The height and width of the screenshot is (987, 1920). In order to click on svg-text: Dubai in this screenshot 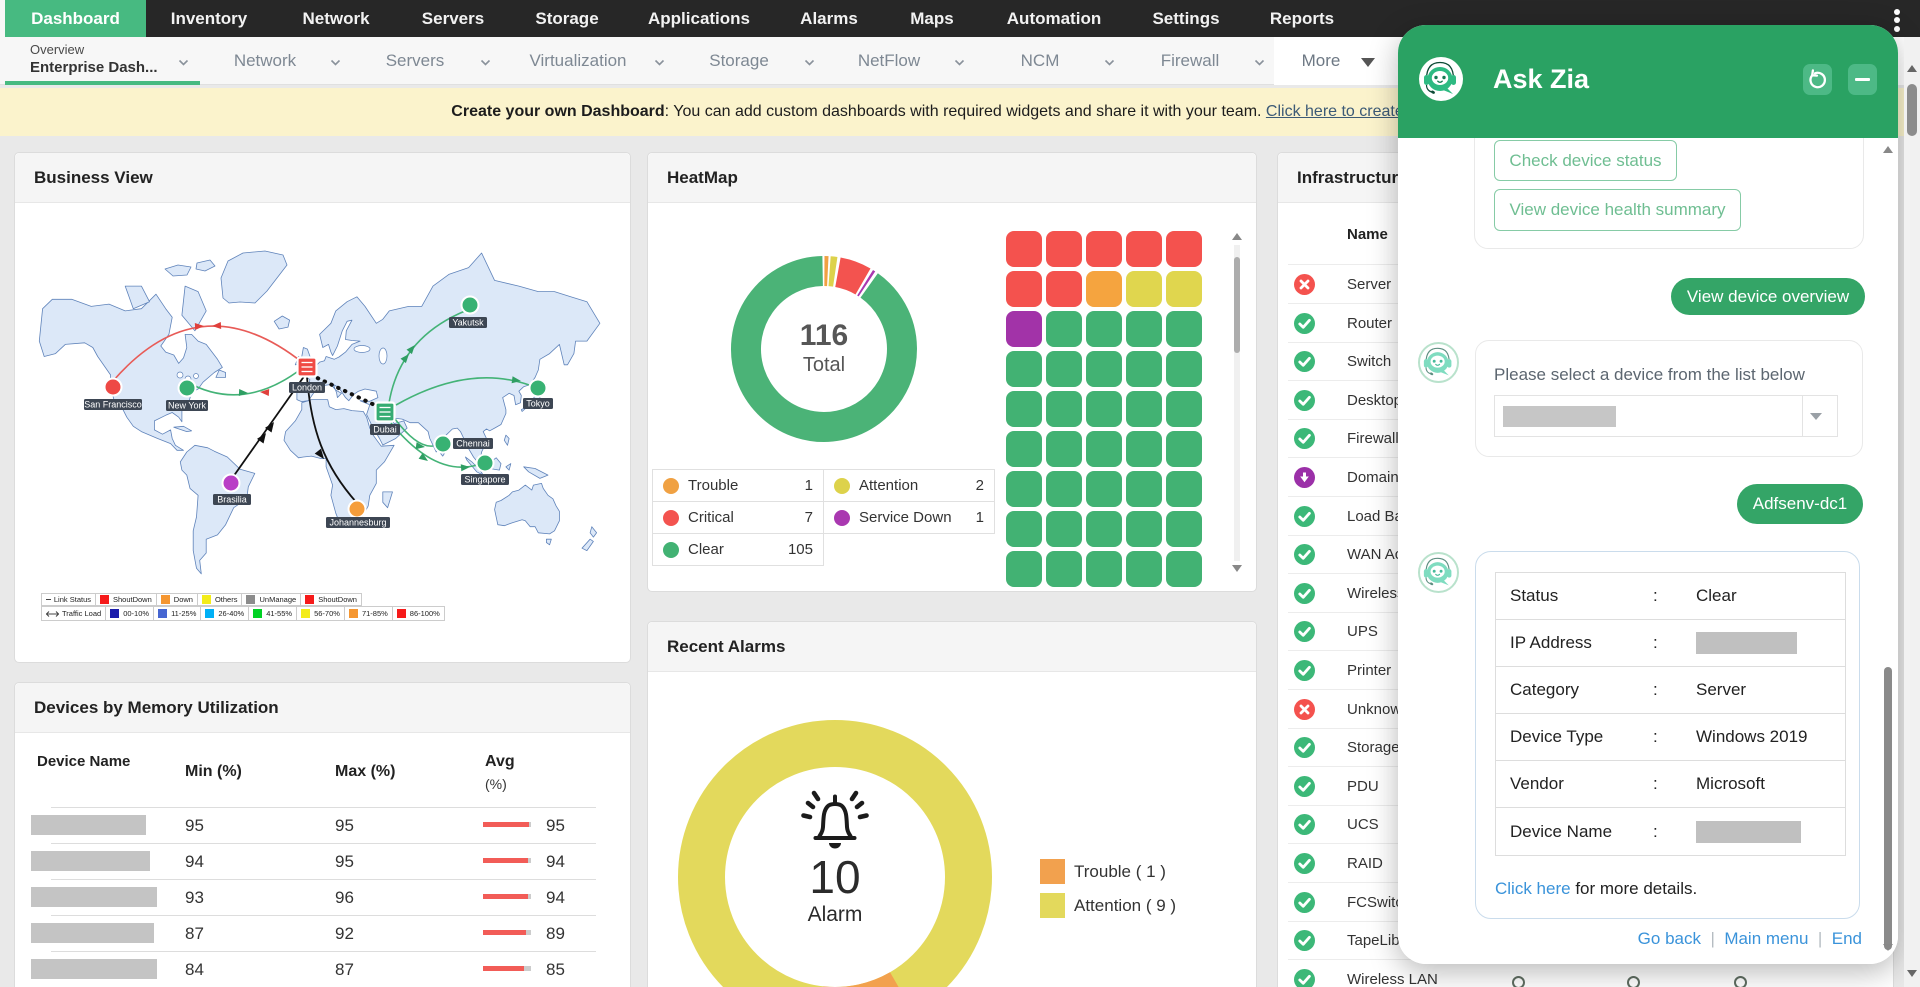, I will do `click(385, 430)`.